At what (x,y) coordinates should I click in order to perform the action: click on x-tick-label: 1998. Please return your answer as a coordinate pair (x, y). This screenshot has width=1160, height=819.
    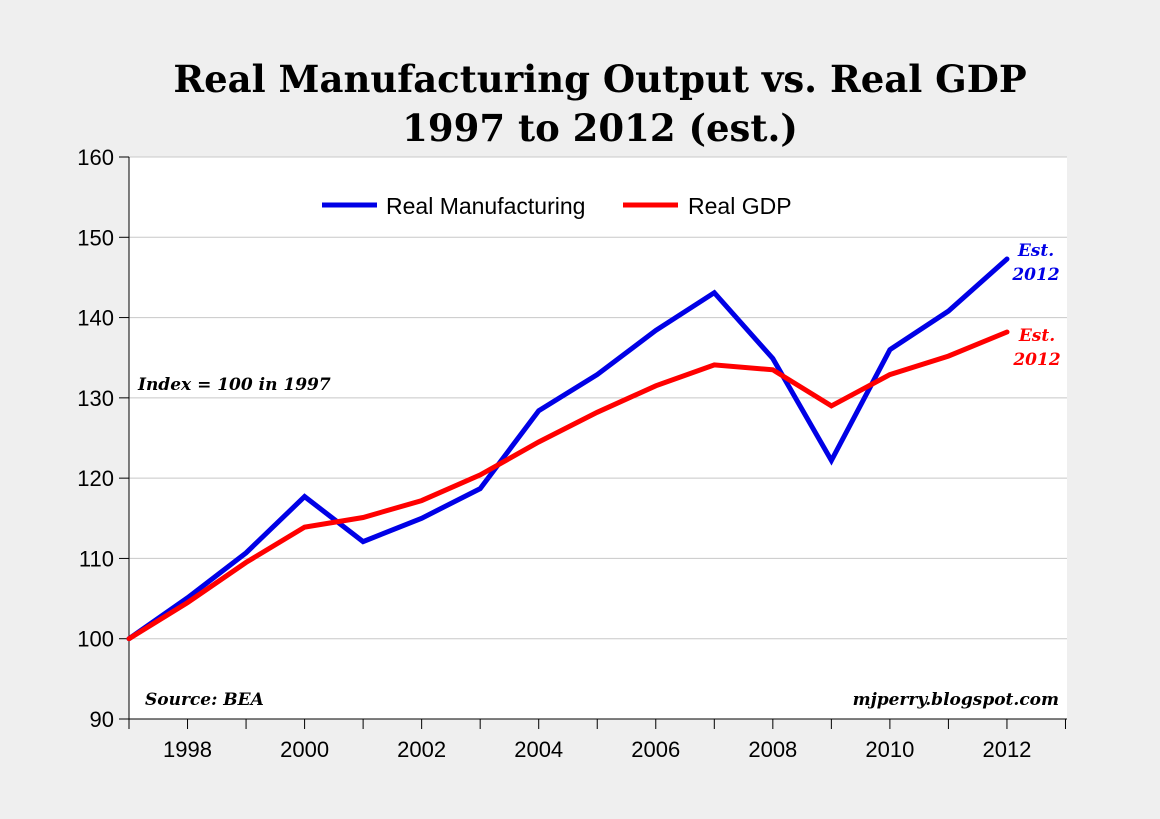
    Looking at the image, I should click on (187, 749).